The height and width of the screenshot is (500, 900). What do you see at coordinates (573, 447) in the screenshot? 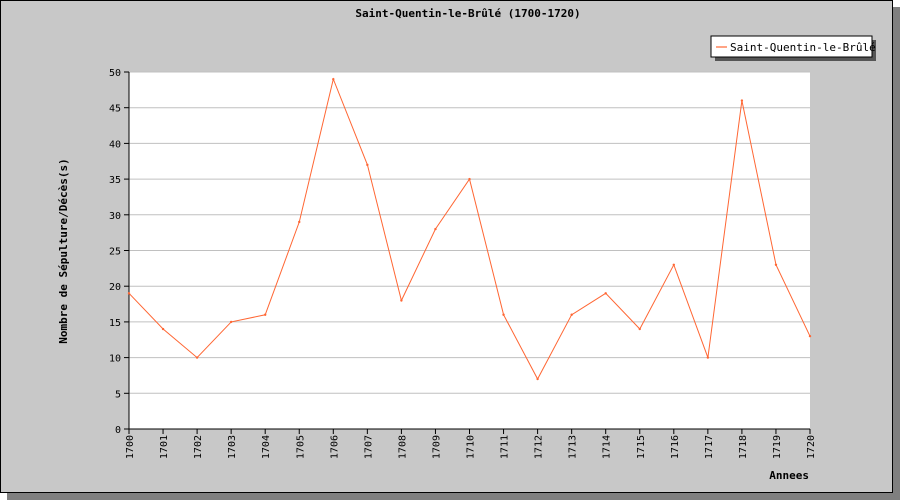
I see `x-tick-label: 1713` at bounding box center [573, 447].